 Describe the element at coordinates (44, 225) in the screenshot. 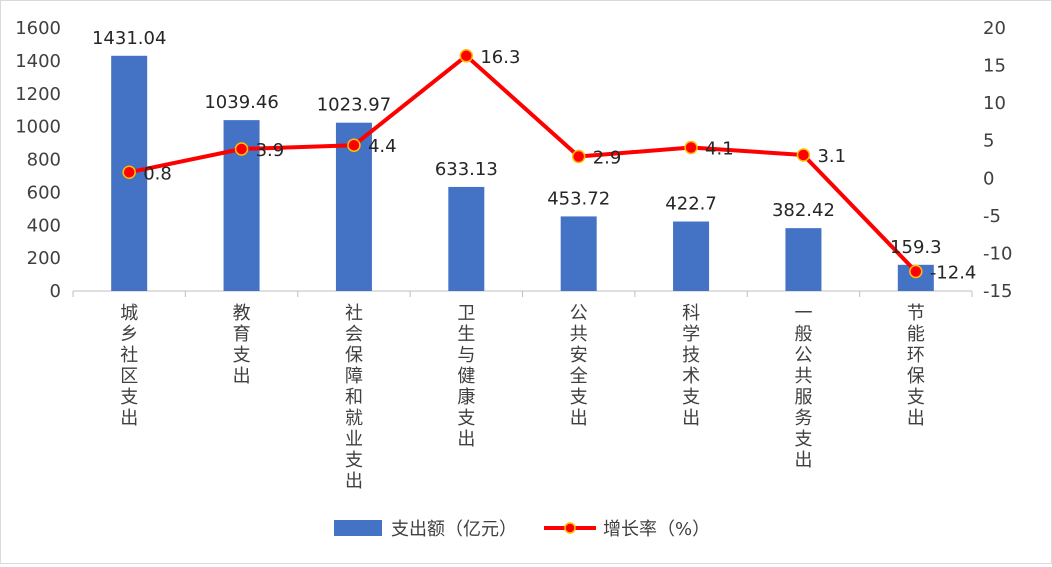

I see `y-left-tick-label: 400` at that location.